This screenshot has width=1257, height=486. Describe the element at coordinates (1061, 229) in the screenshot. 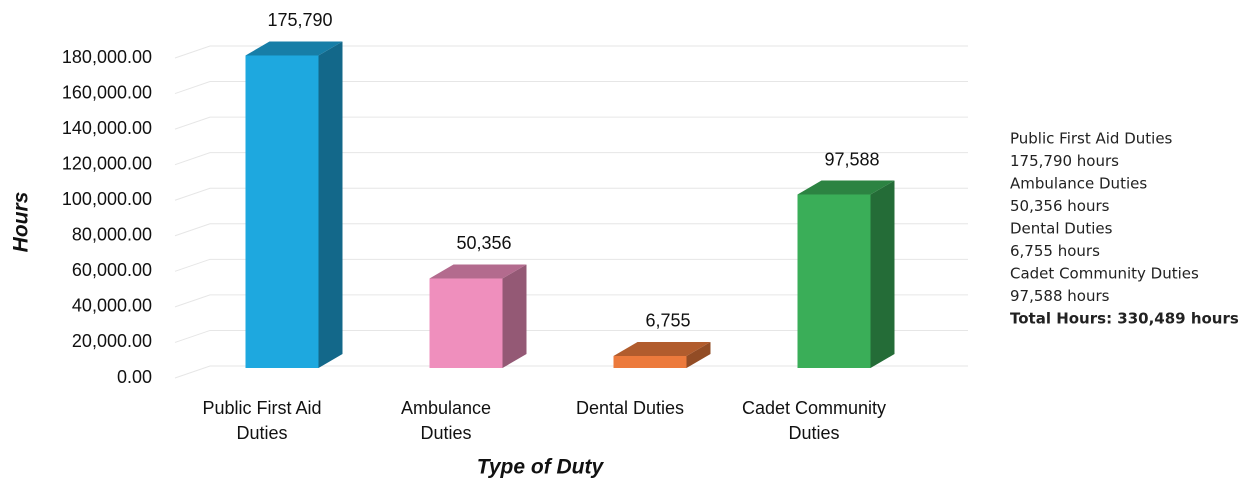

I see `side-note: Dental Duties` at that location.